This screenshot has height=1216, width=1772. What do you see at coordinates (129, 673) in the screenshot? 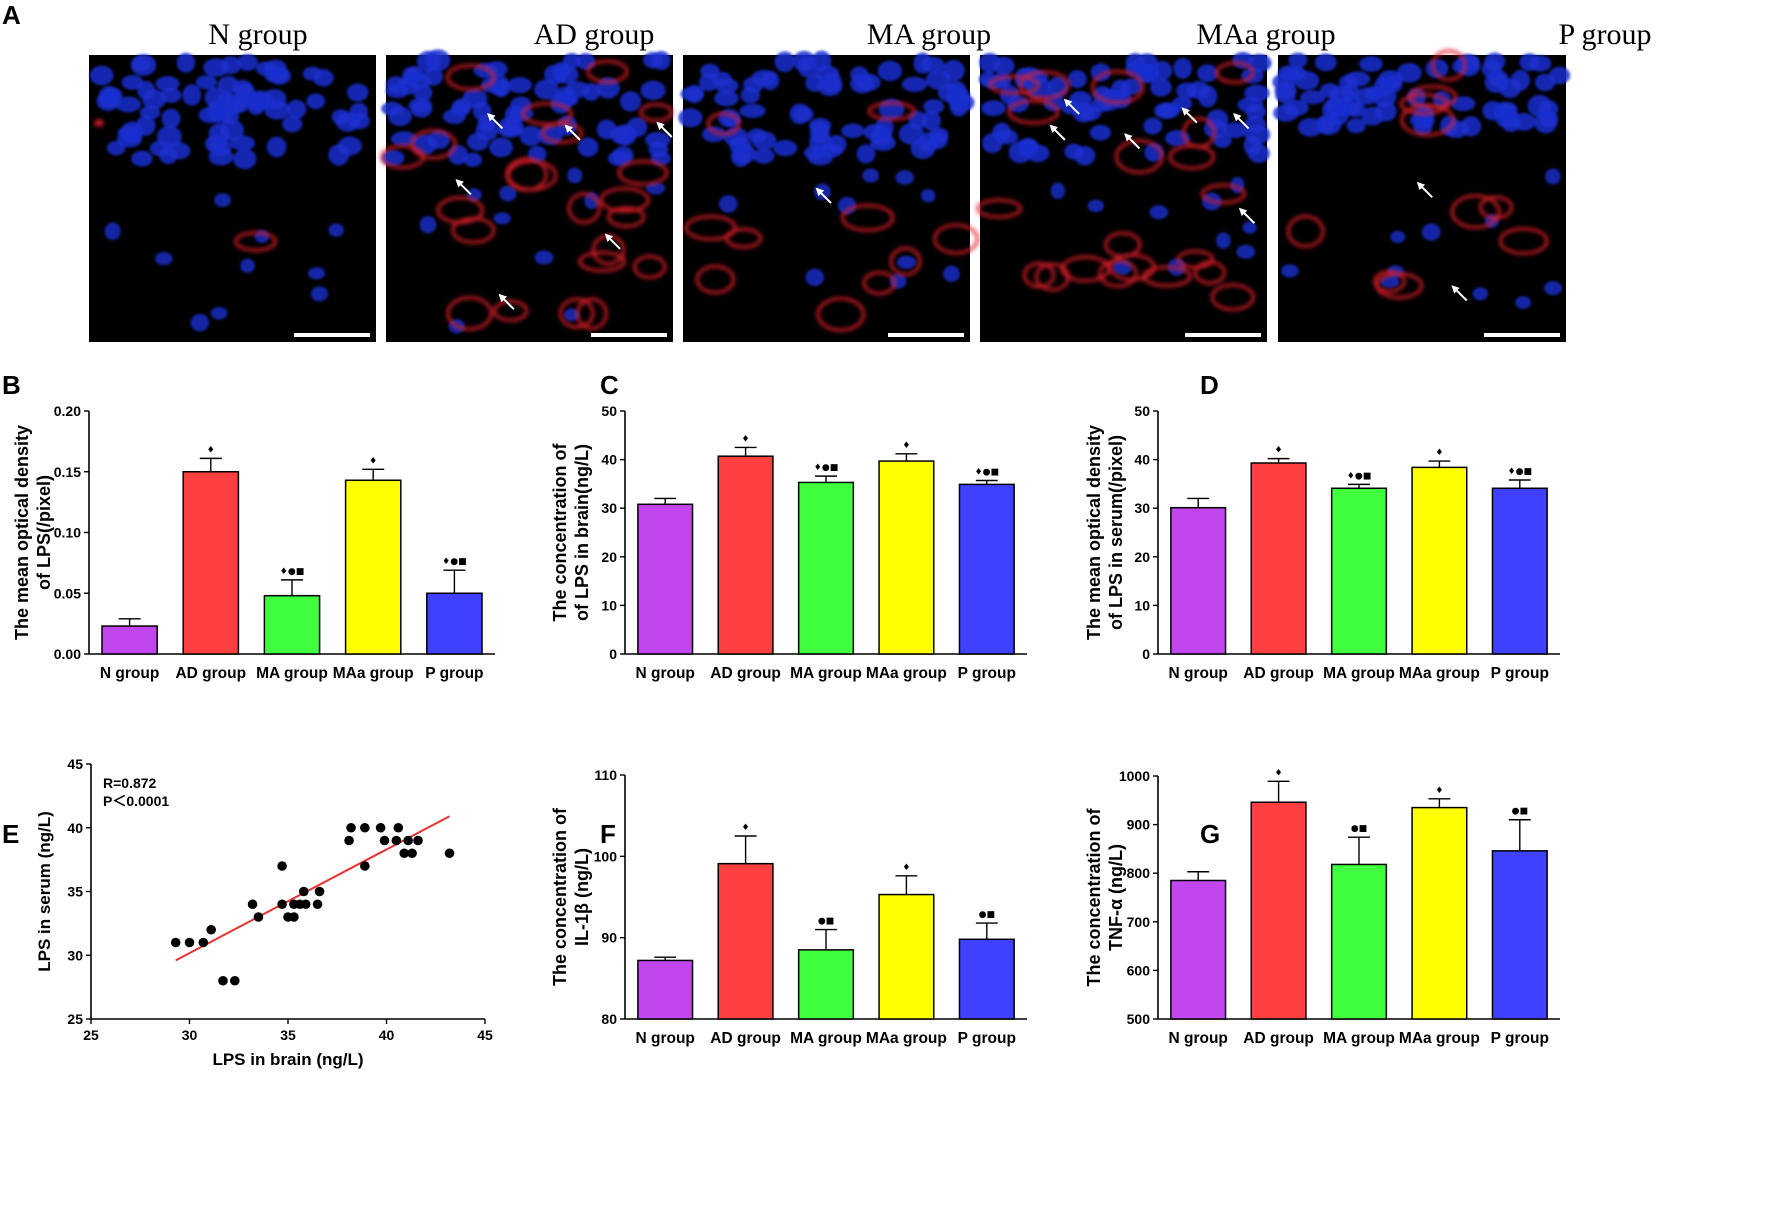
I see `category-label: N group` at bounding box center [129, 673].